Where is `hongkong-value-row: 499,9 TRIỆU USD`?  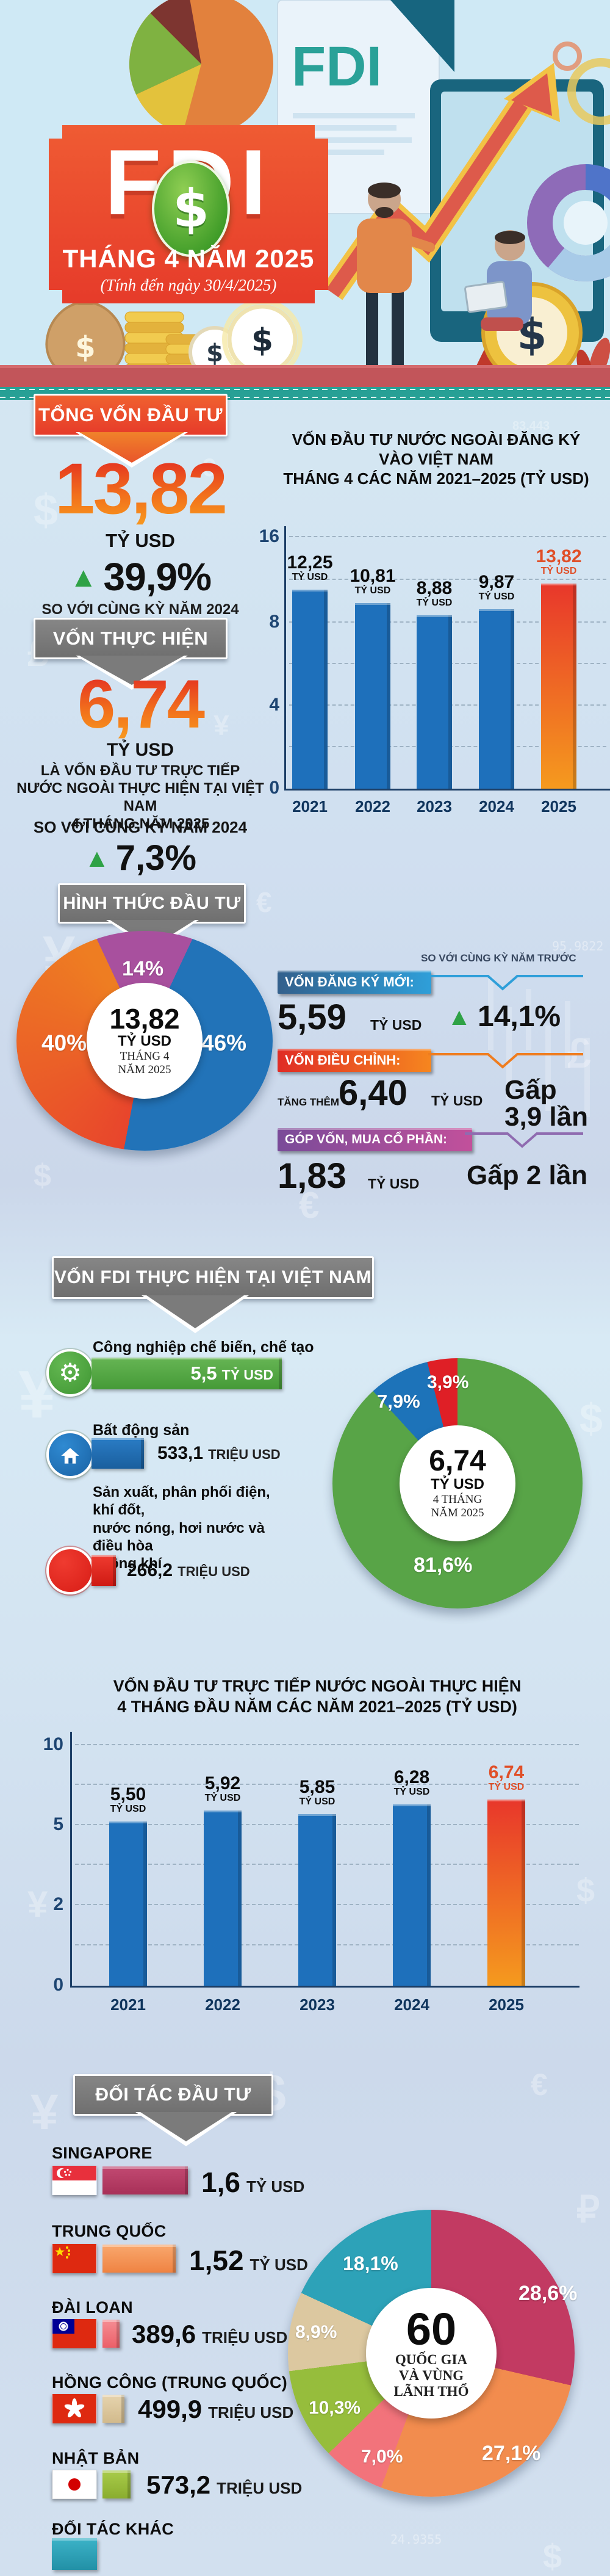
hongkong-value-row: 499,9 TRIỆU USD is located at coordinates (215, 2409).